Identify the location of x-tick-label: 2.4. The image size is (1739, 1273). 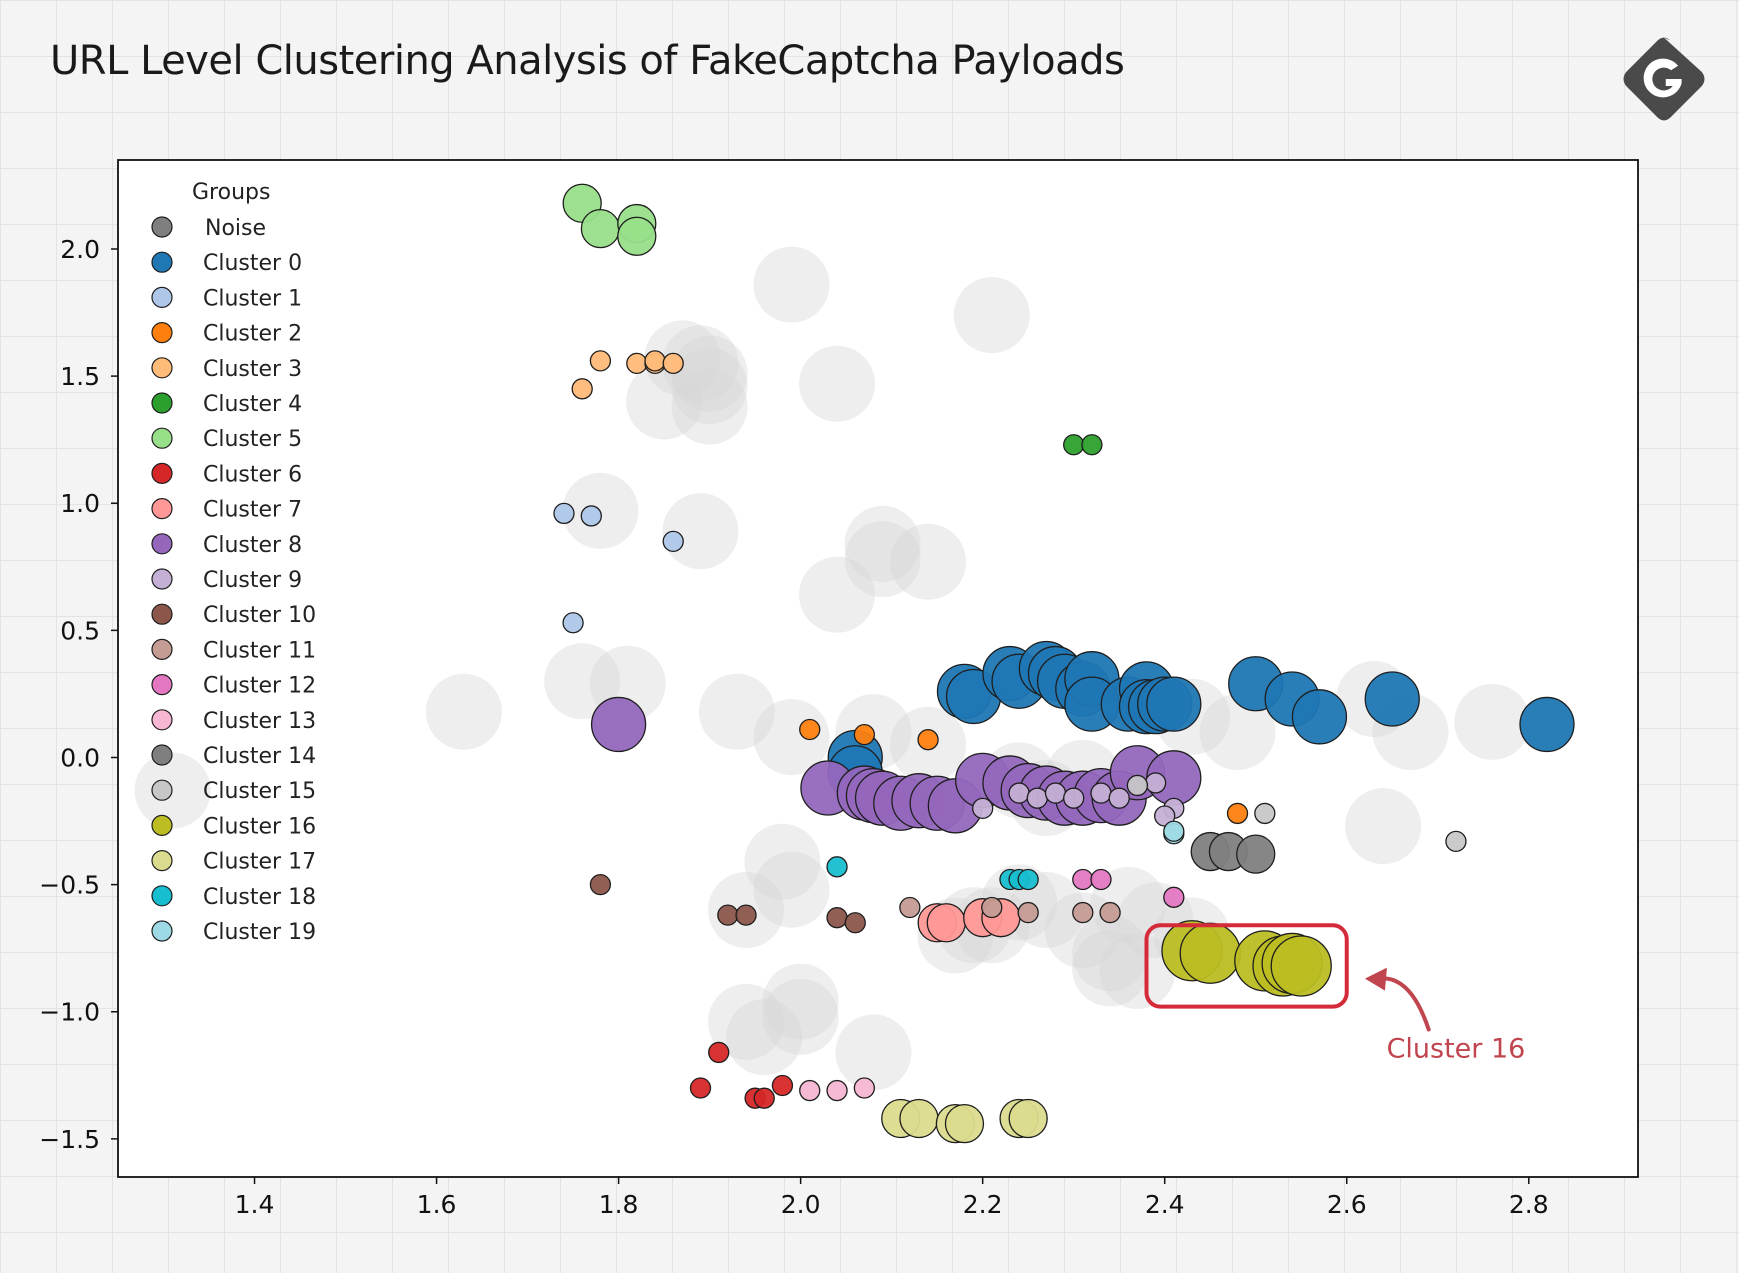
(1165, 1204).